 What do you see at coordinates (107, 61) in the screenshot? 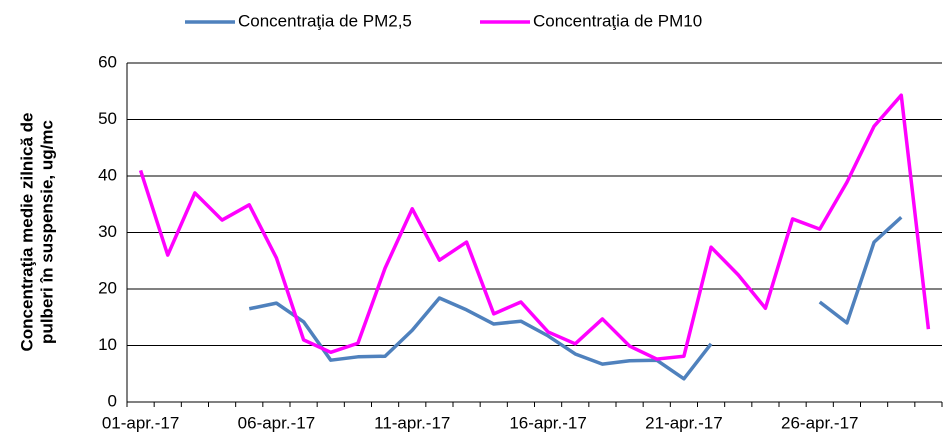
I see `y-tick-label: 60` at bounding box center [107, 61].